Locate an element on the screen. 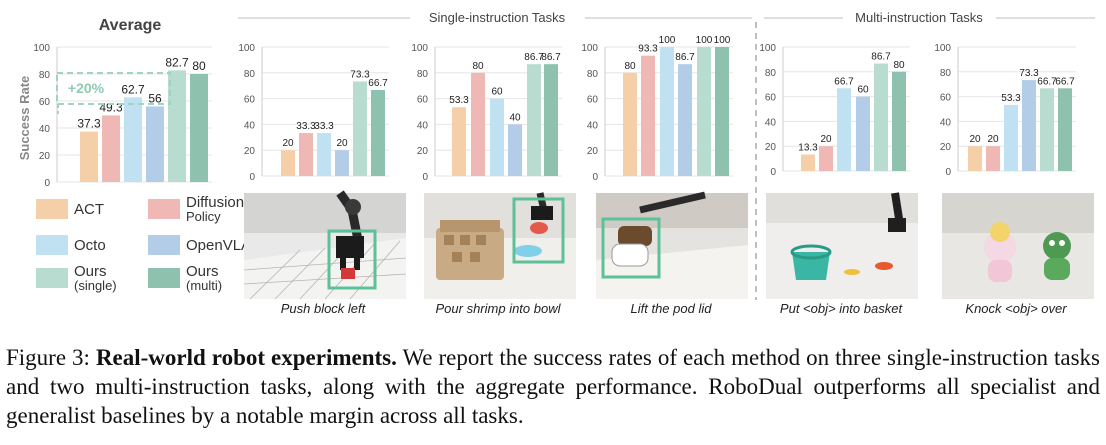 This screenshot has height=445, width=1106. legend-swatch-diffusion-policy is located at coordinates (164, 209).